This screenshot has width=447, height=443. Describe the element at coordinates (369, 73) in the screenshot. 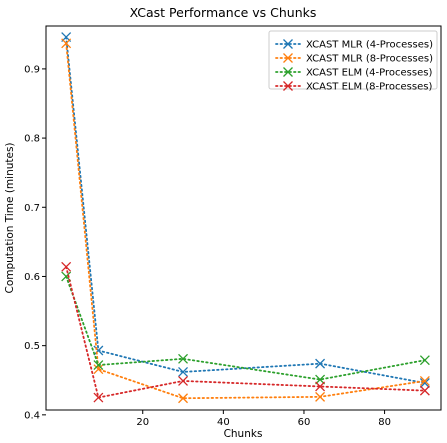

I see `legend-label: XCAST ELM (4-Processes)` at that location.